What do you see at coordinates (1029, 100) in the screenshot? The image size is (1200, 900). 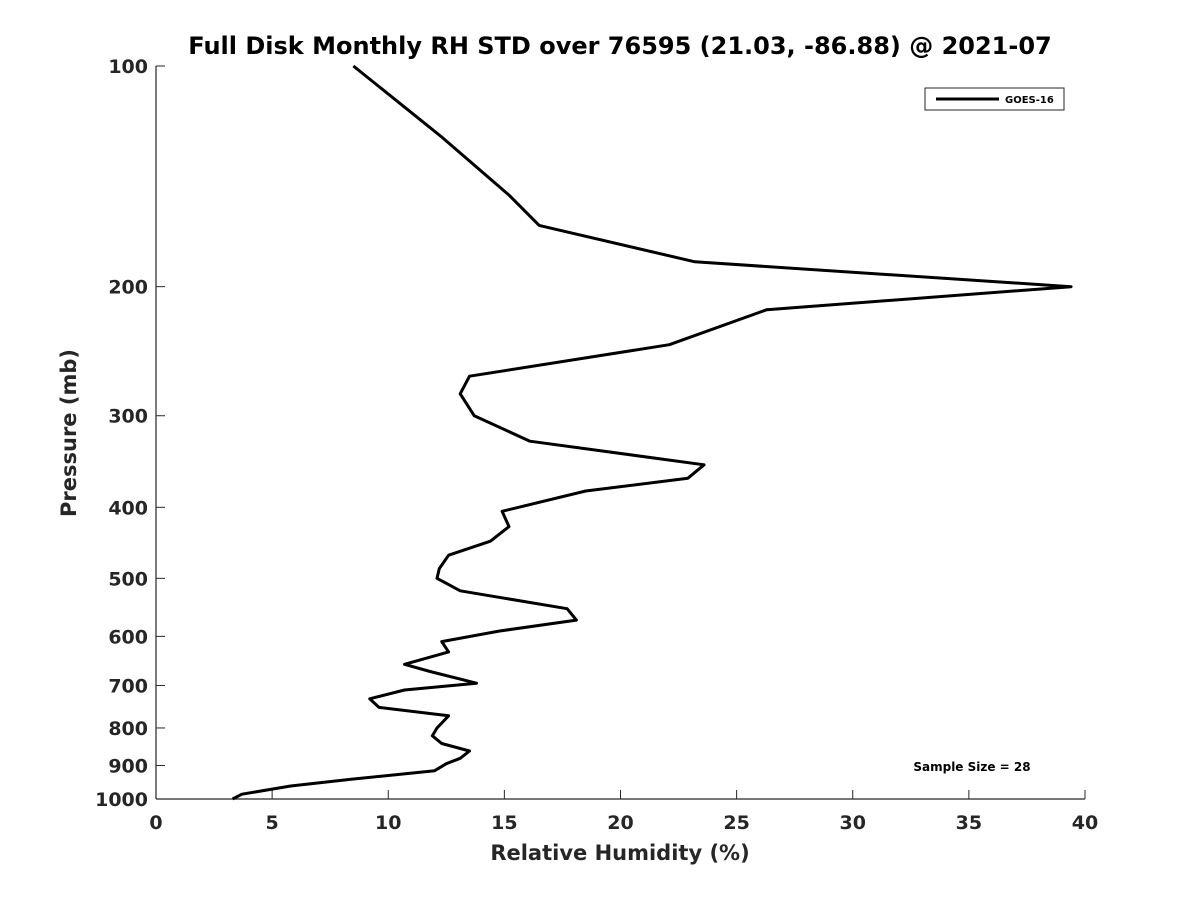 I see `legend-label: GOES-16` at bounding box center [1029, 100].